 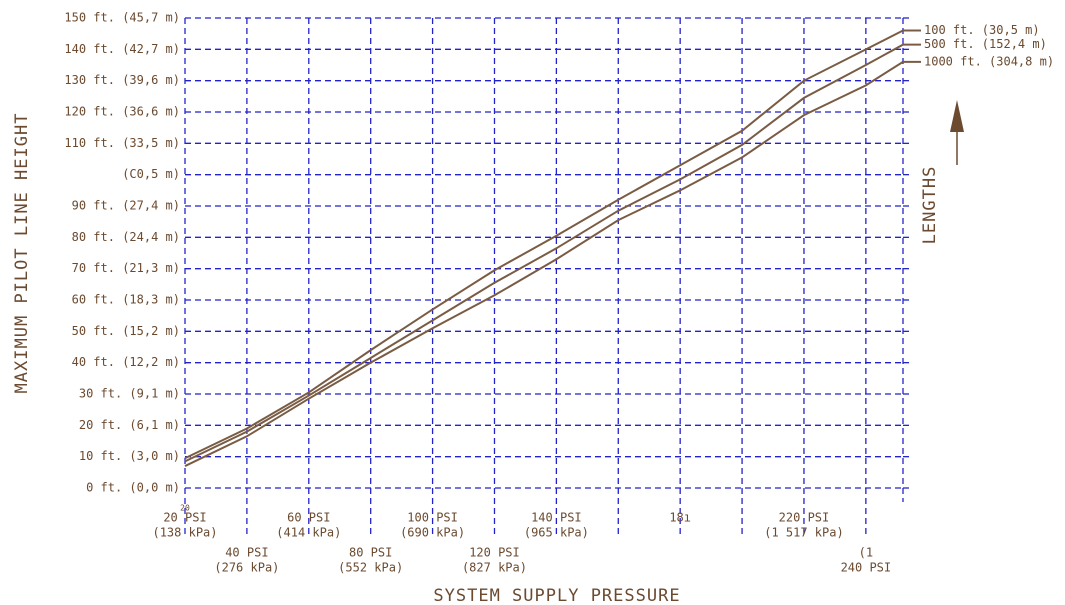 What do you see at coordinates (370, 553) in the screenshot?
I see `x-tick-label: 80 PSI` at bounding box center [370, 553].